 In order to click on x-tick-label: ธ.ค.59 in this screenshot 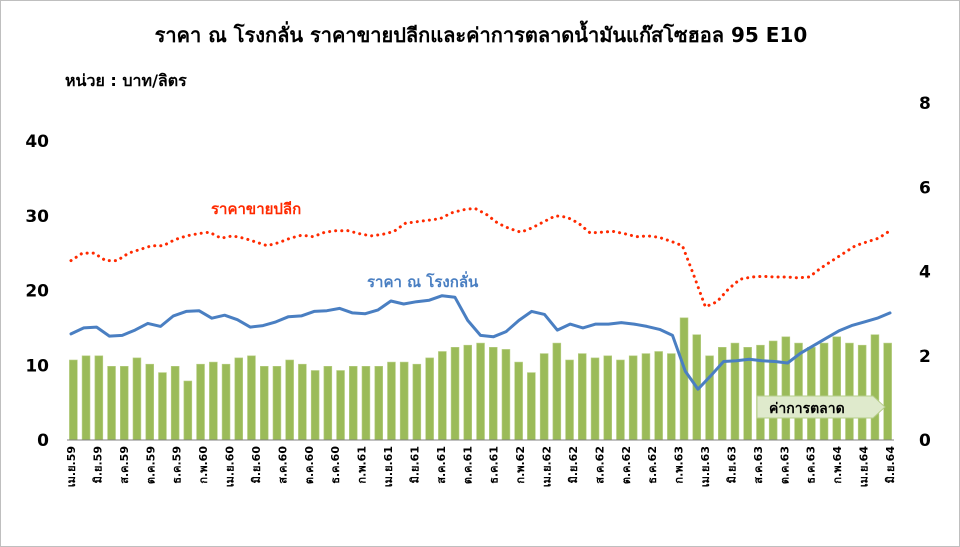, I will do `click(177, 465)`.